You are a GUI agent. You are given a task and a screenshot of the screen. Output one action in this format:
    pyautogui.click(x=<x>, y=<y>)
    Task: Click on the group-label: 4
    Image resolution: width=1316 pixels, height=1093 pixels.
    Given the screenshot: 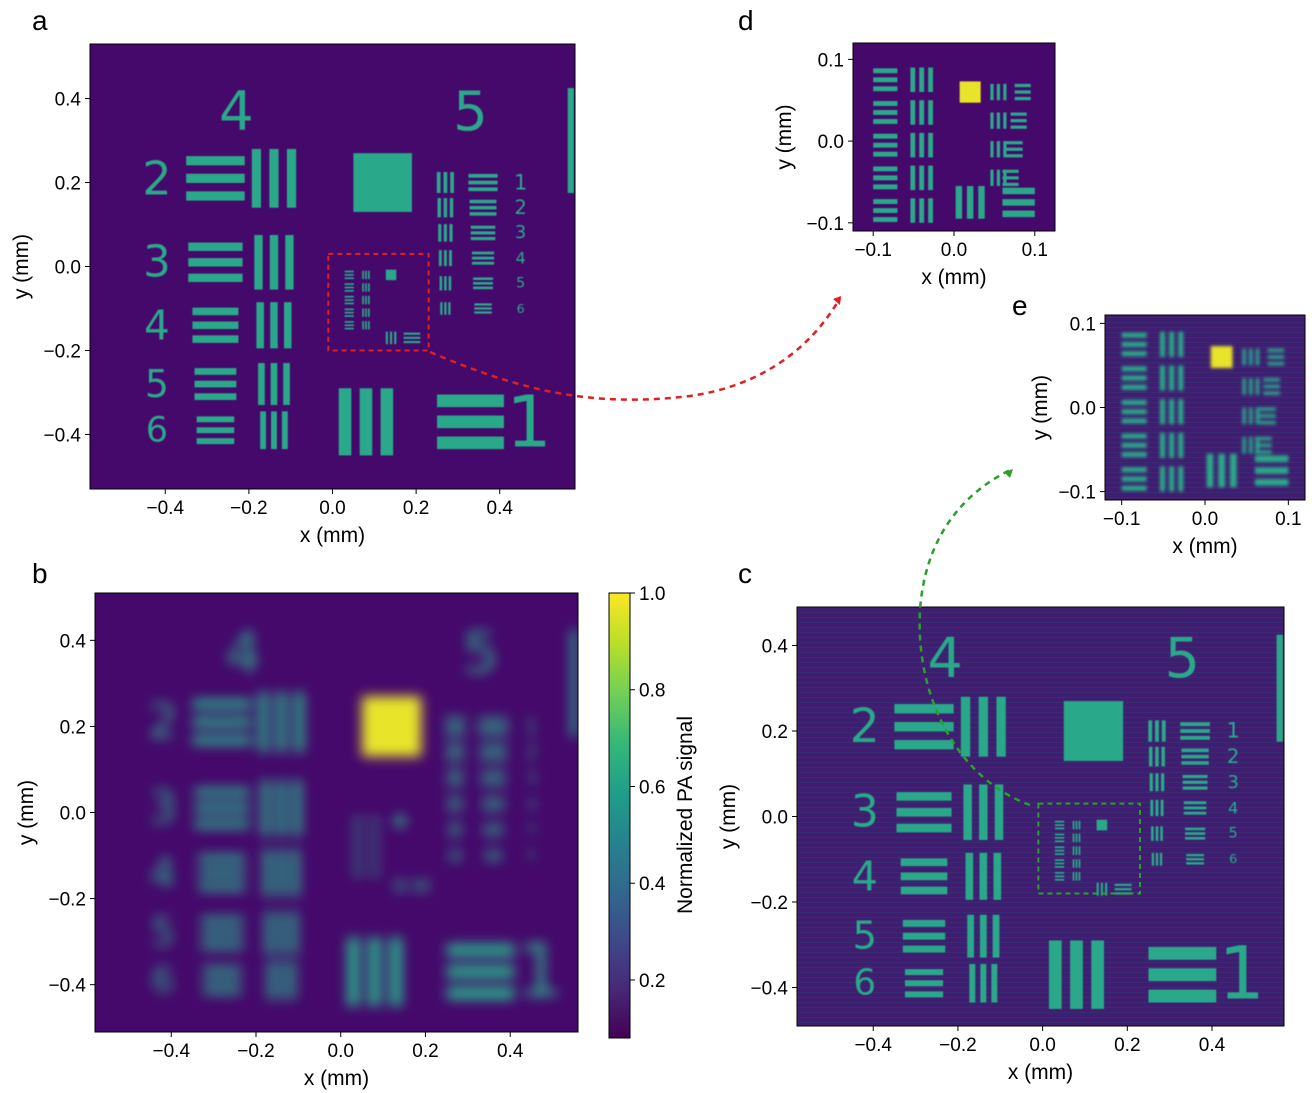 What is the action you would take?
    pyautogui.click(x=945, y=658)
    